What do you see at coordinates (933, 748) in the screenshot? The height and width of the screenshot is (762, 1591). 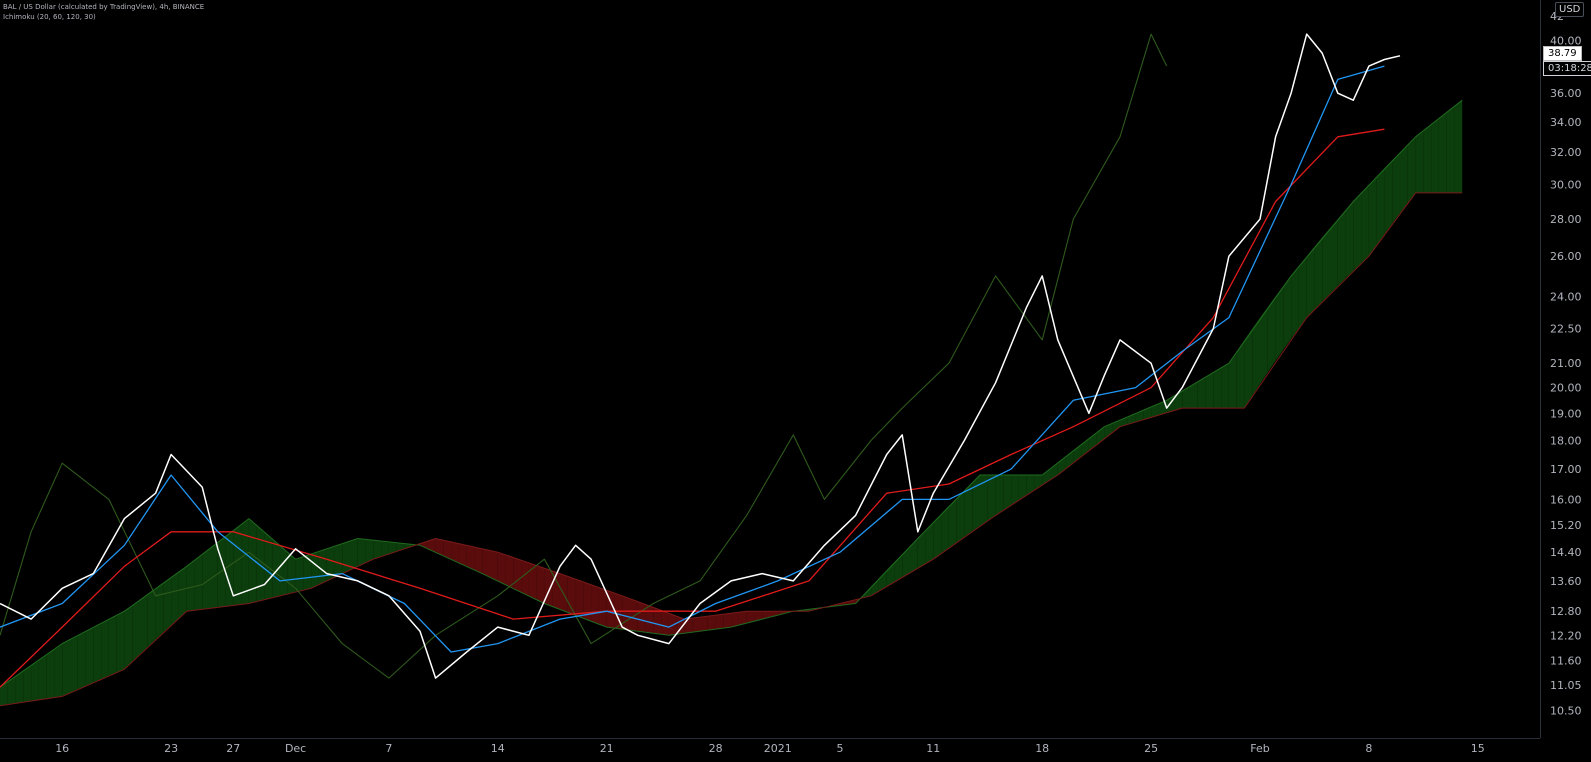 I see `x-tick-label: 11` at bounding box center [933, 748].